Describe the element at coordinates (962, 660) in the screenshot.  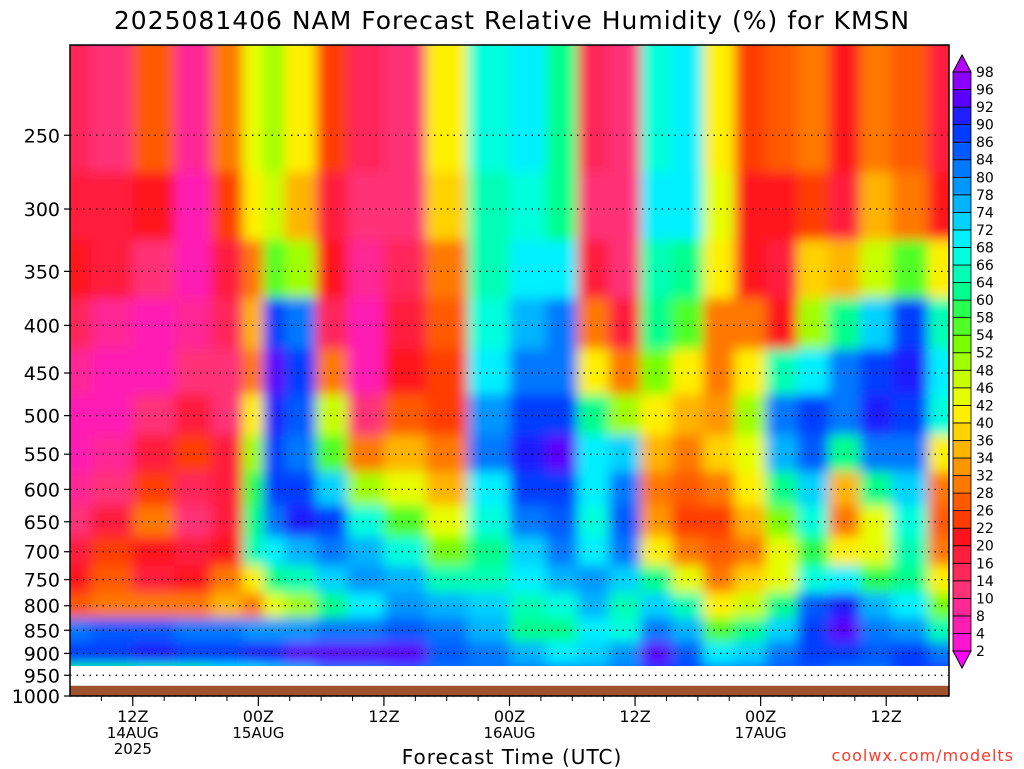
I see `colorbar-min-triangle` at that location.